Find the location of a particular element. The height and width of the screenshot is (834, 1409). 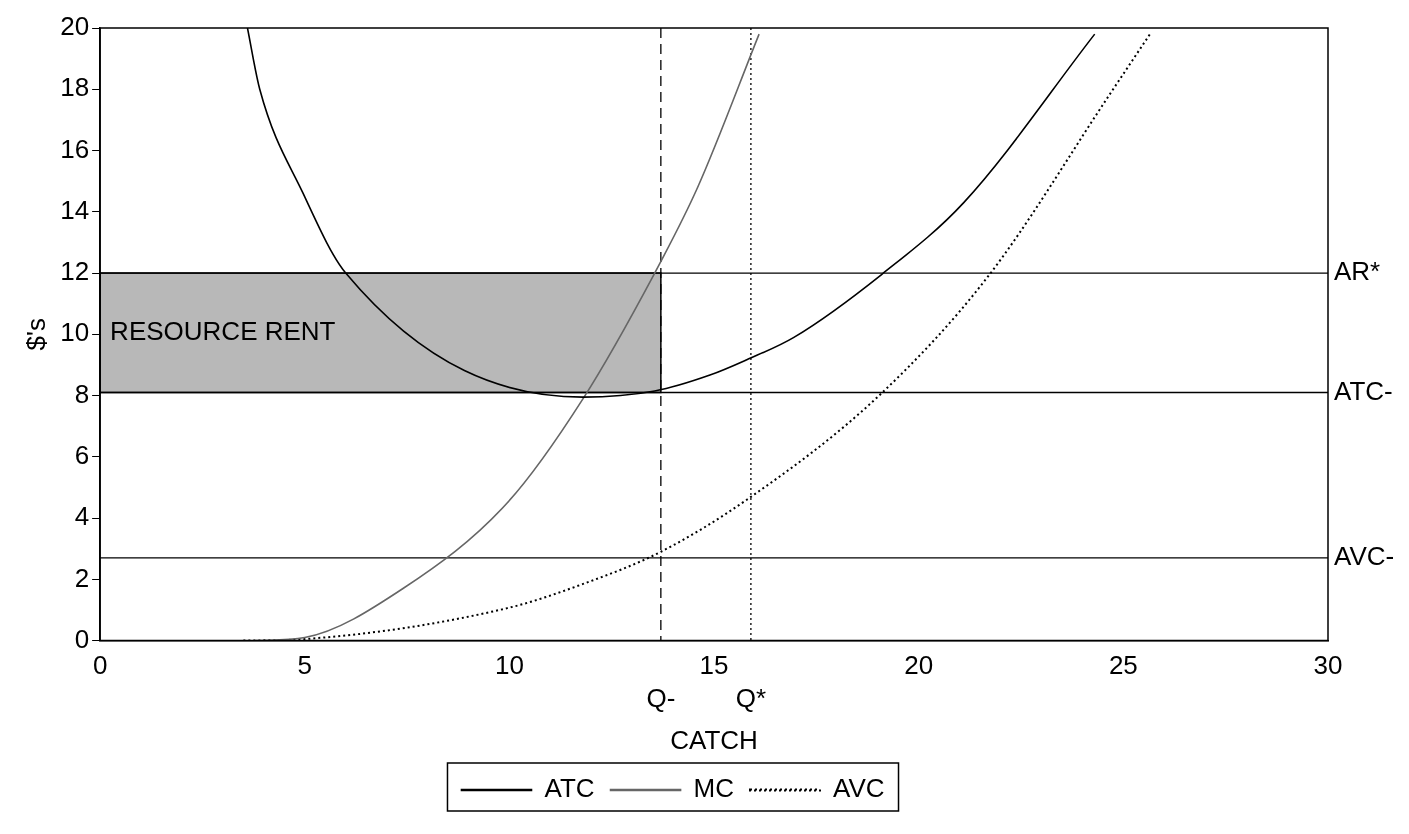

y-tick-label: 4 is located at coordinates (82, 516).